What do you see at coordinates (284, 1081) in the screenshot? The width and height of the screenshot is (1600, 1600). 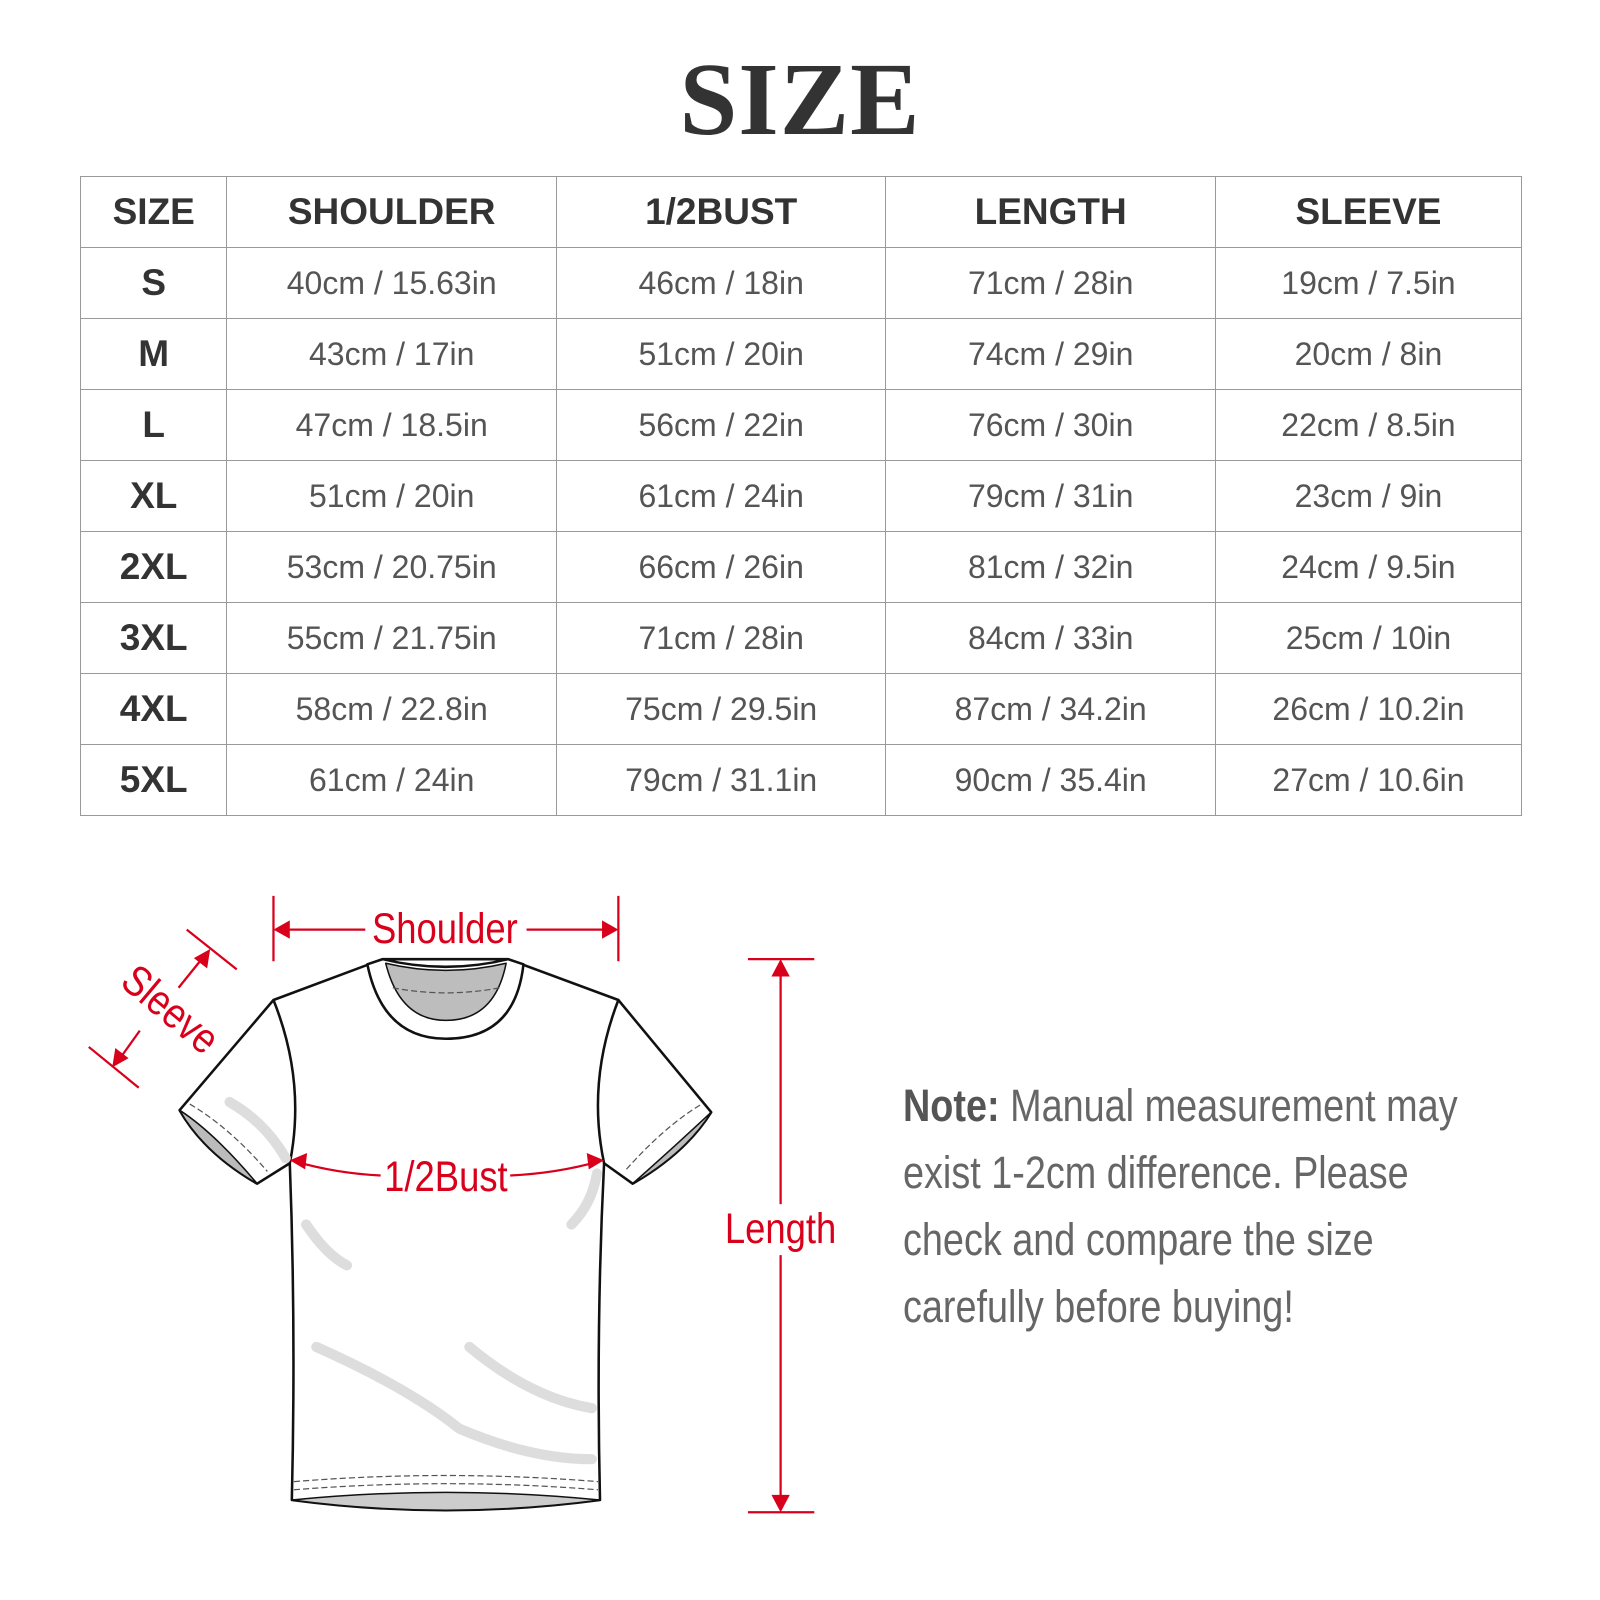 I see `armhole-left` at bounding box center [284, 1081].